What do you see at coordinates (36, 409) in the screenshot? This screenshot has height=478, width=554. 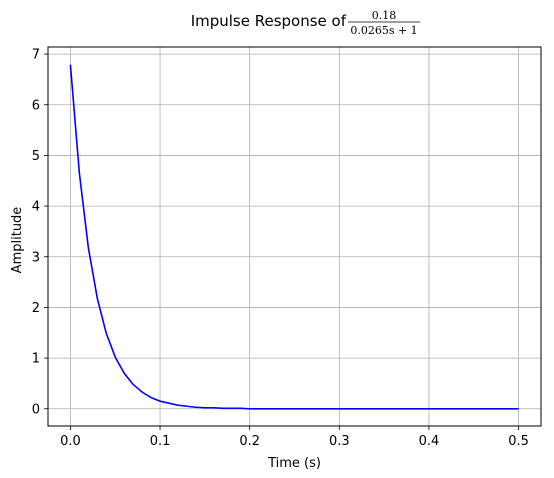 I see `y-tick-label: 0` at bounding box center [36, 409].